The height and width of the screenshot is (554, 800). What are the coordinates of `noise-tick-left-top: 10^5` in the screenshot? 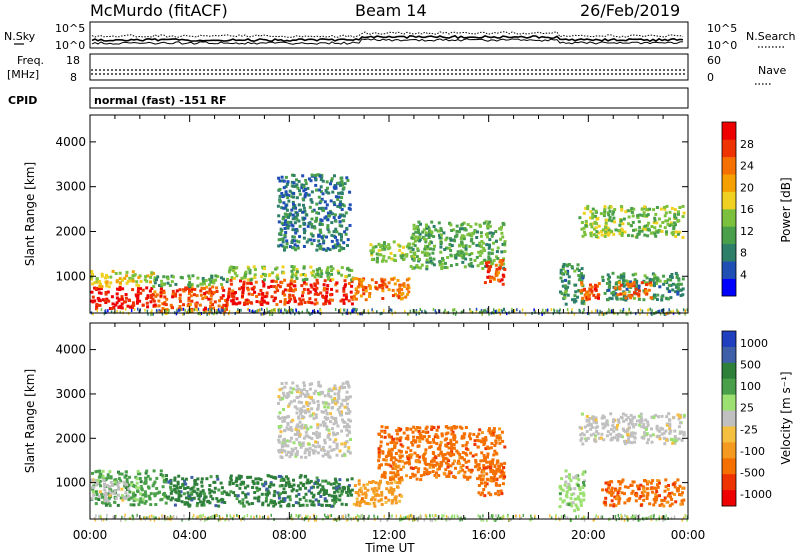 It's located at (70, 28).